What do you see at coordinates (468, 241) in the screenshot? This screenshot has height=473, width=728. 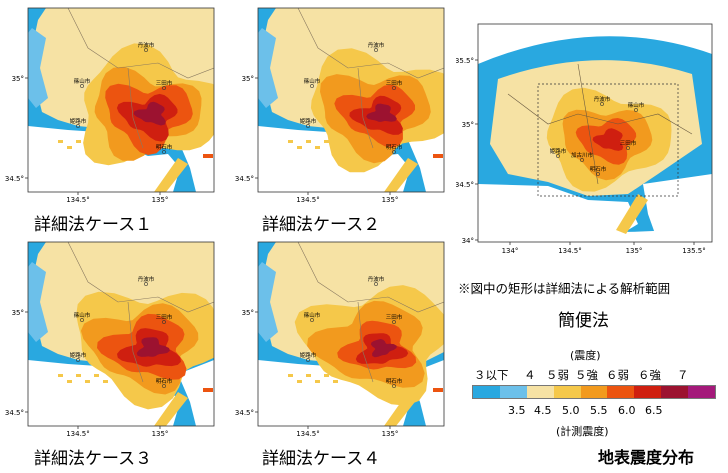 I see `lat-tick-label: 34°` at bounding box center [468, 241].